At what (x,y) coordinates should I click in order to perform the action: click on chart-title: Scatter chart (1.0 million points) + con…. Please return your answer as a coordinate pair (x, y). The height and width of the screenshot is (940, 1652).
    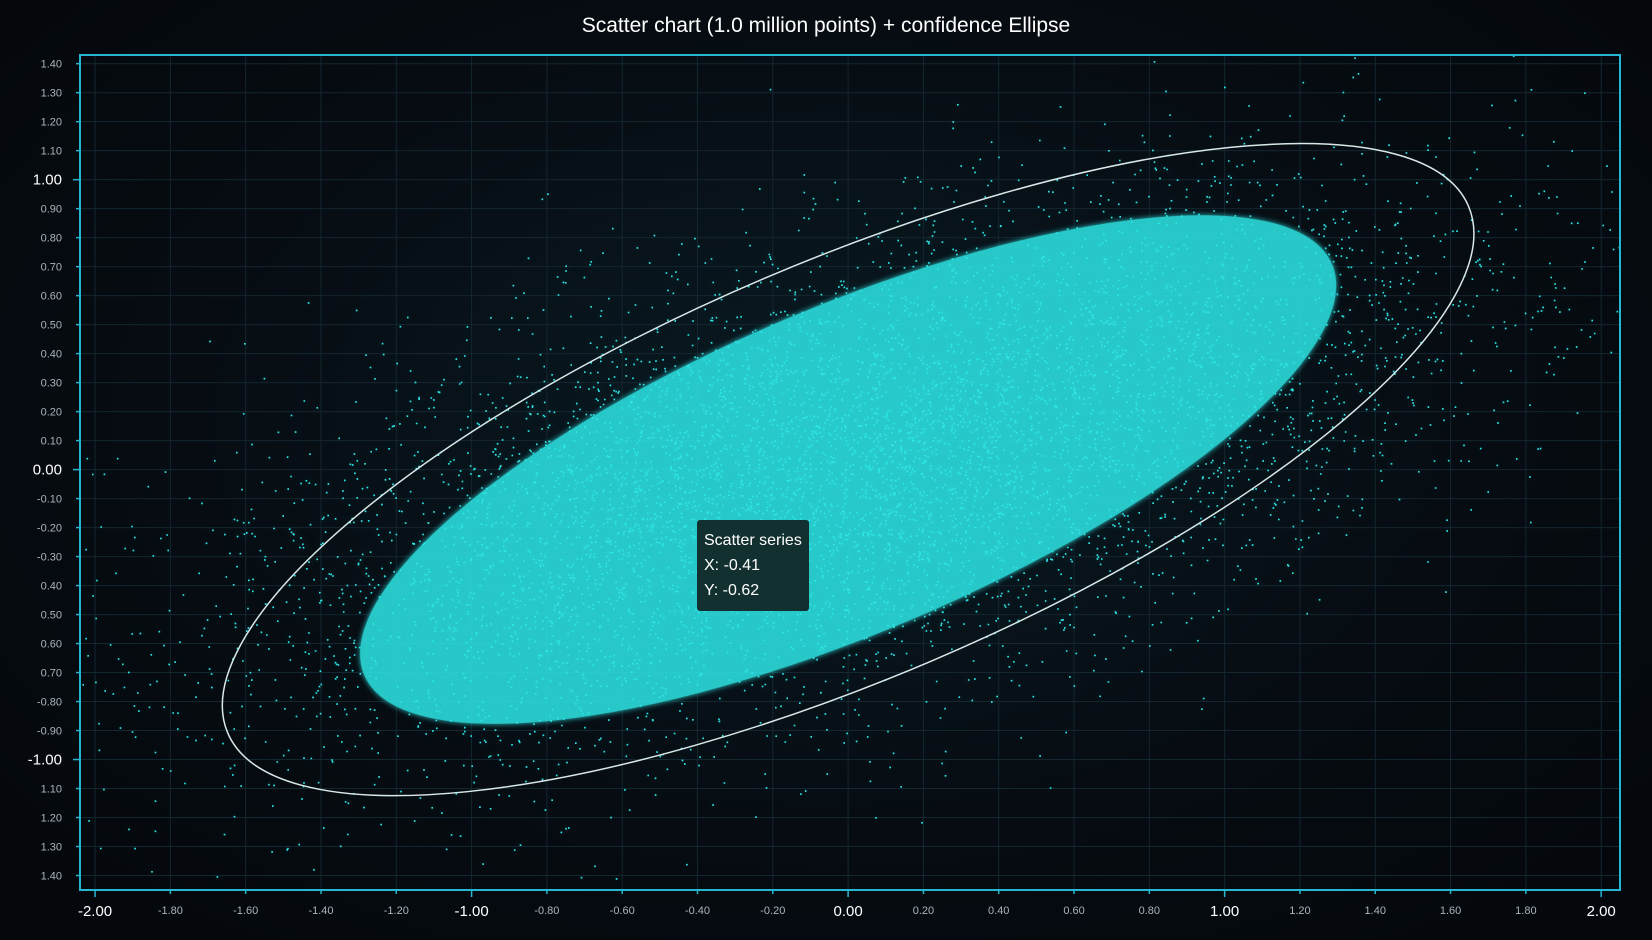
    Looking at the image, I should click on (826, 25).